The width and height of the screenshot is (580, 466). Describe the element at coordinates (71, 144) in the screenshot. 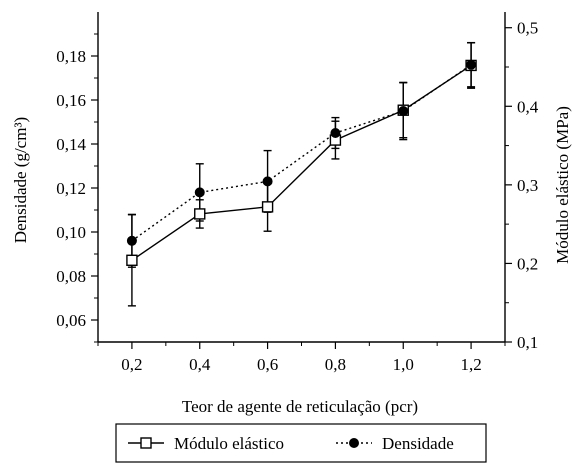

I see `left-y-tick-label: 0,14` at that location.